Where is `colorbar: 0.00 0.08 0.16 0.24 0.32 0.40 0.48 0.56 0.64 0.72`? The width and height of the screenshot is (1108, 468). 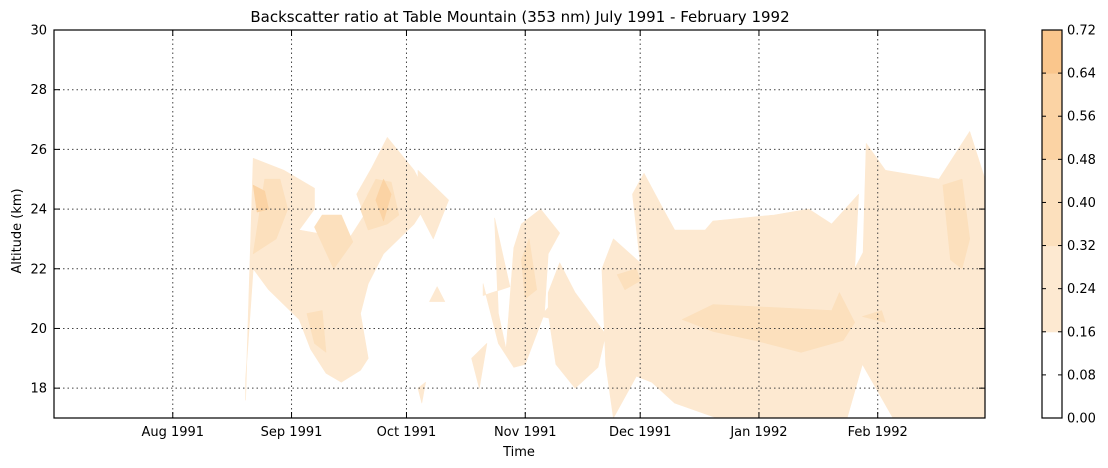
colorbar: 0.00 0.08 0.16 0.24 0.32 0.40 0.48 0.56 0.64 0.72 is located at coordinates (1068, 225).